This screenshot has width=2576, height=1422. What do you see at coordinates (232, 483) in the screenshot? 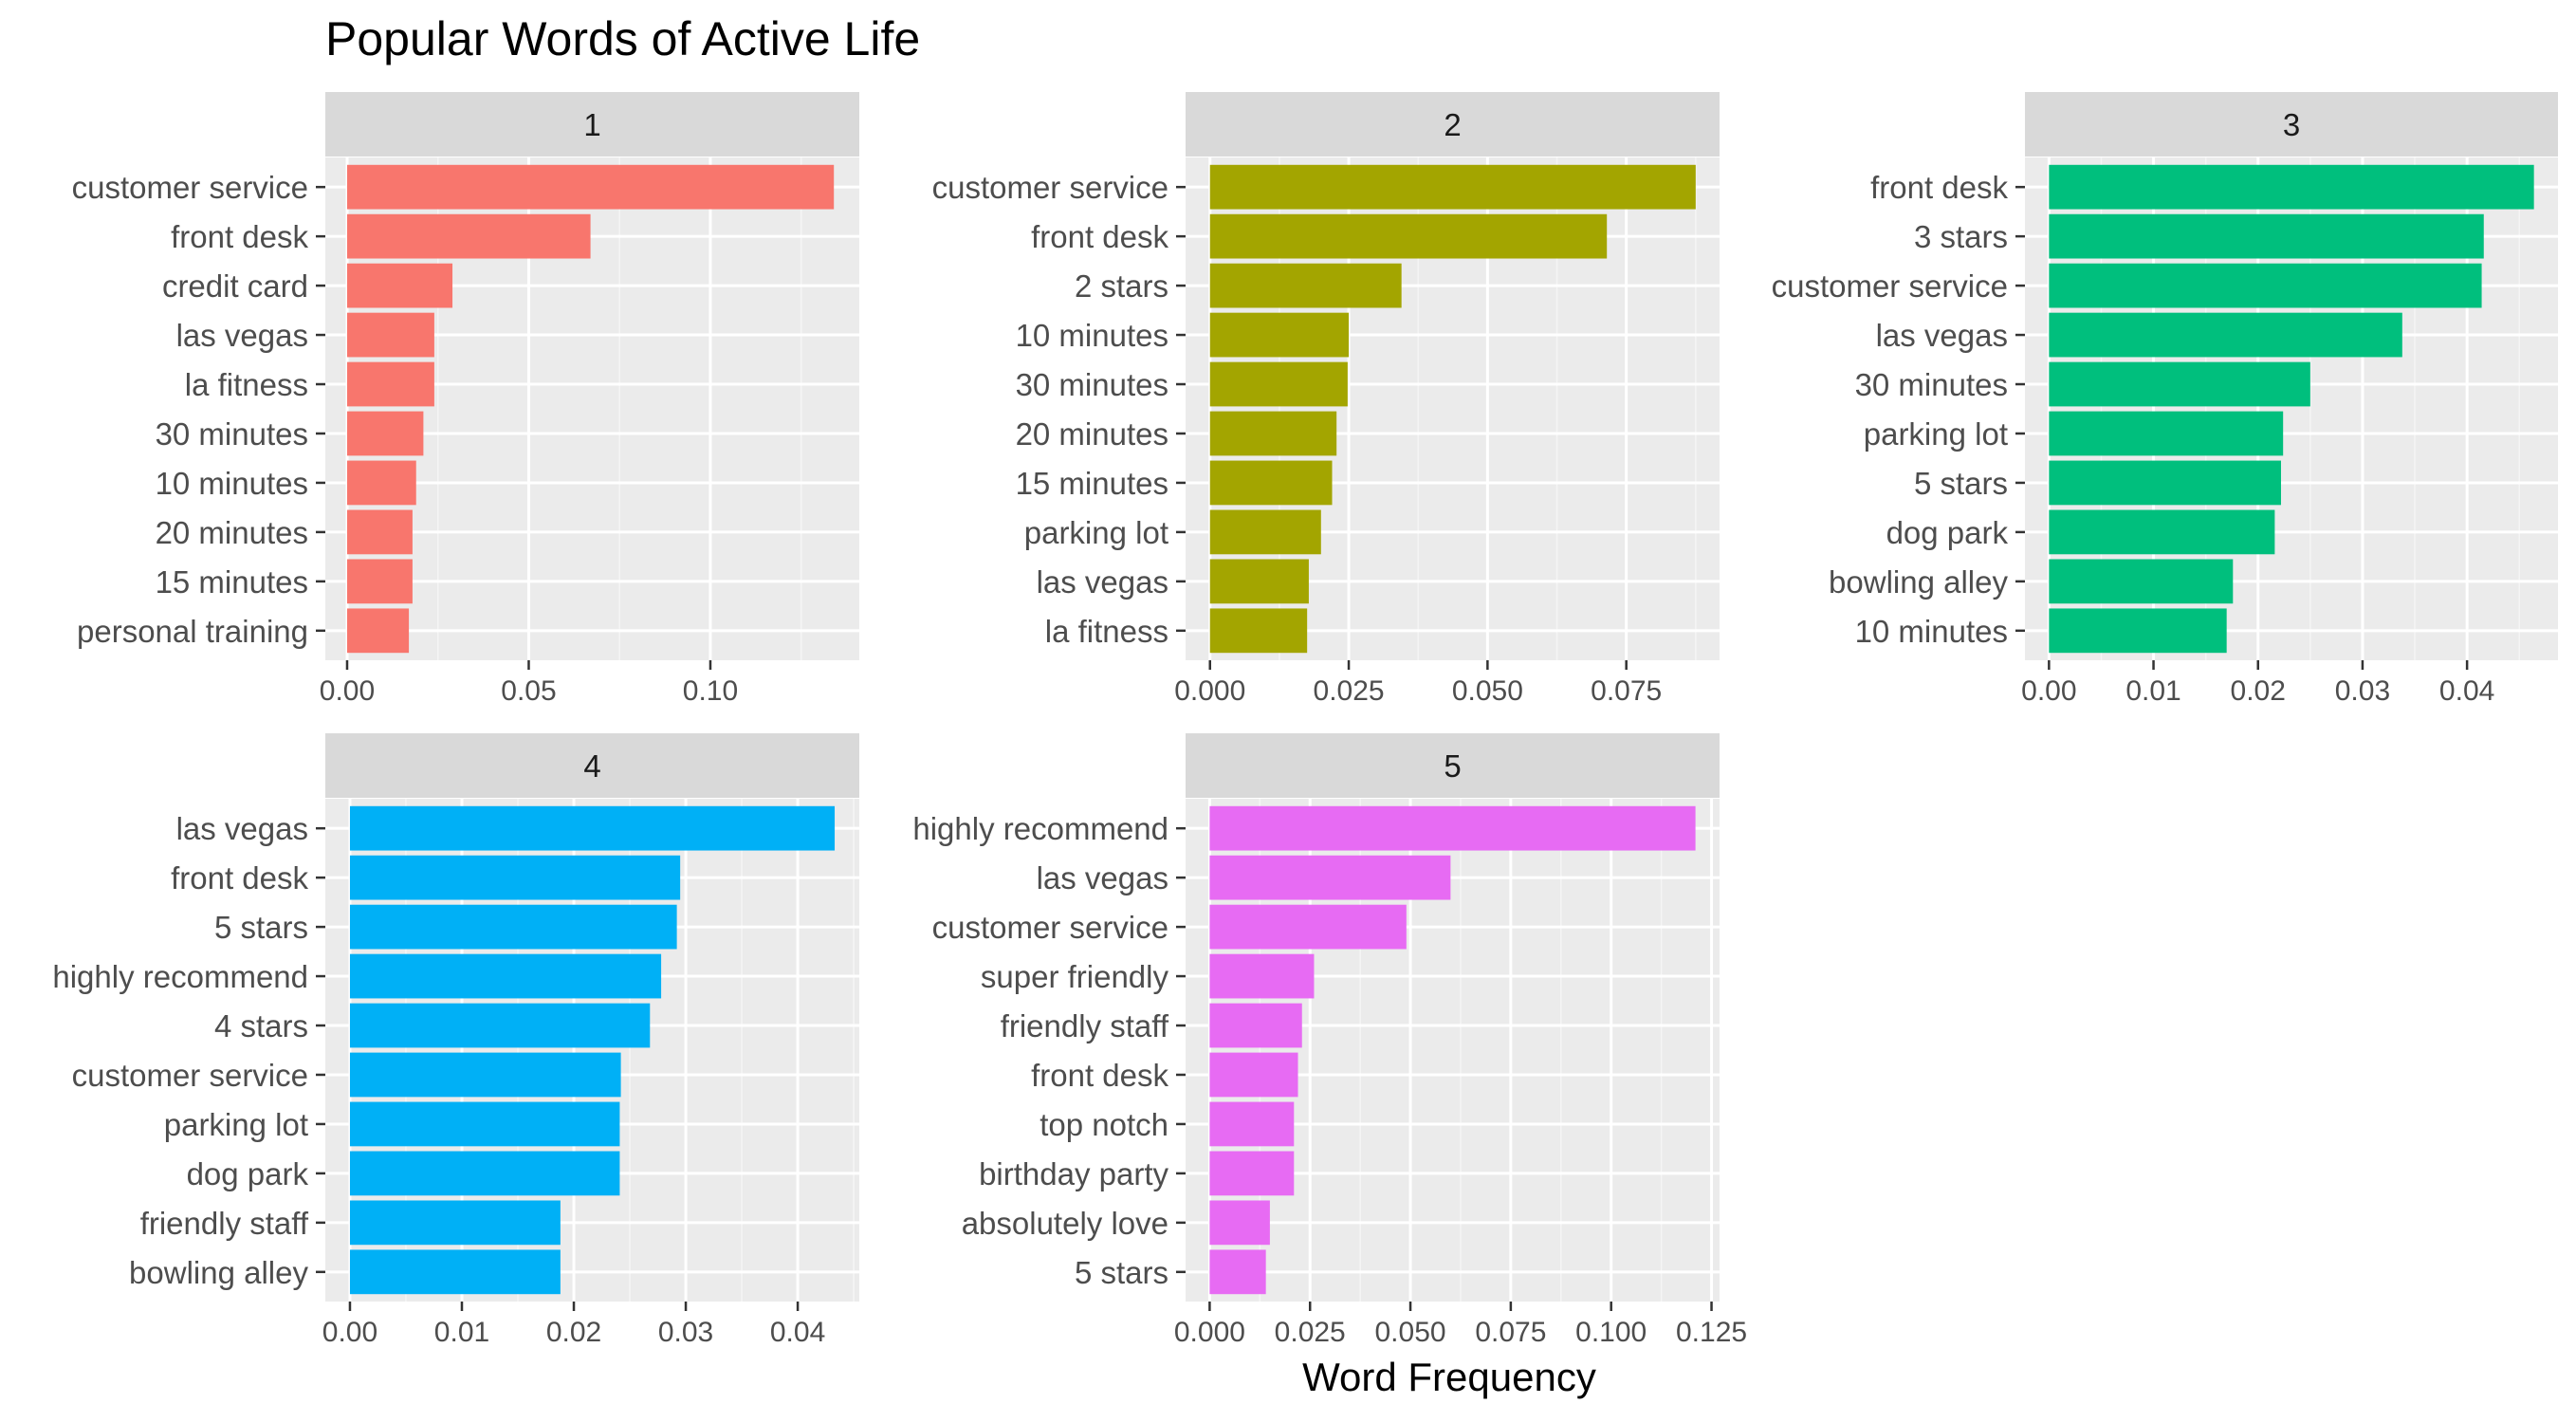
I see `category-label: 10 minutes` at bounding box center [232, 483].